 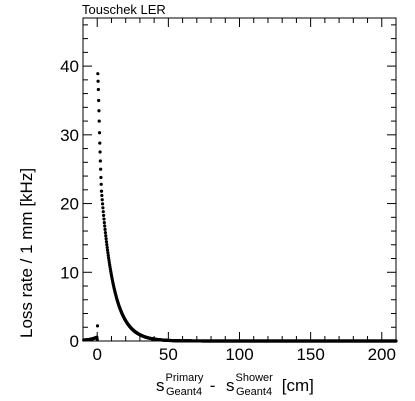 I want to click on y-tick-label: 0, so click(x=74, y=341).